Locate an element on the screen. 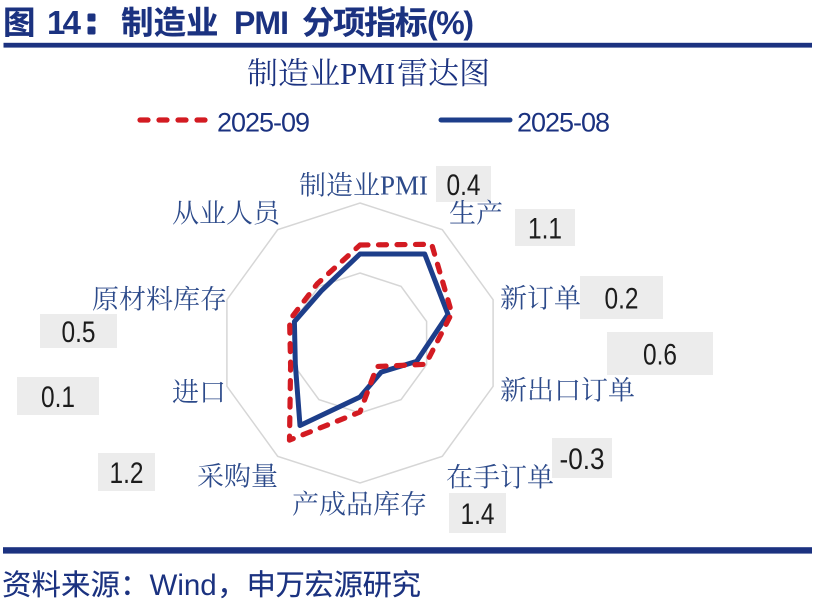 This screenshot has height=603, width=820. svg-text: 2025-09 is located at coordinates (263, 123).